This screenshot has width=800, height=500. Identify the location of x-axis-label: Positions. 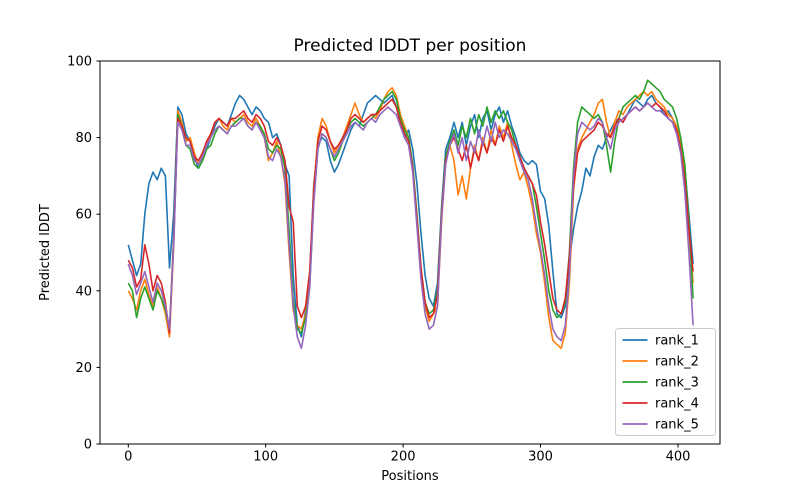
(410, 476).